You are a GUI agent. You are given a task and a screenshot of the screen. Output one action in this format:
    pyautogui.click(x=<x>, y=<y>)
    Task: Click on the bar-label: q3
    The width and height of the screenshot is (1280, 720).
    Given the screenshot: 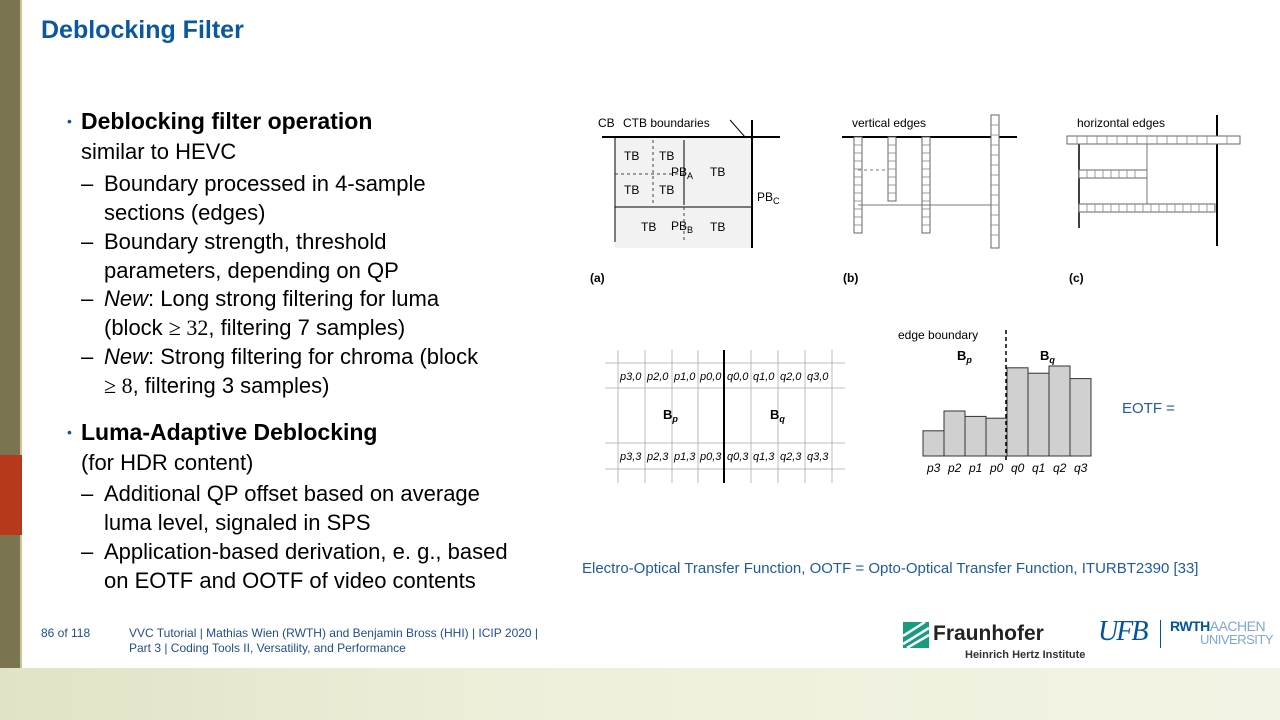 What is the action you would take?
    pyautogui.click(x=1081, y=468)
    